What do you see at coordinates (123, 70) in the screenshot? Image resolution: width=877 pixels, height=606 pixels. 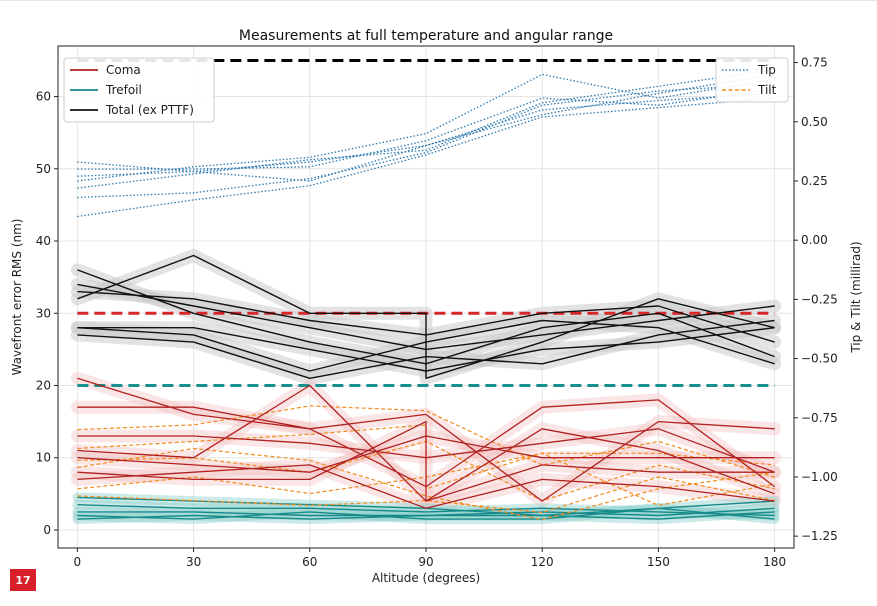 I see `legend-label-coma: Coma` at bounding box center [123, 70].